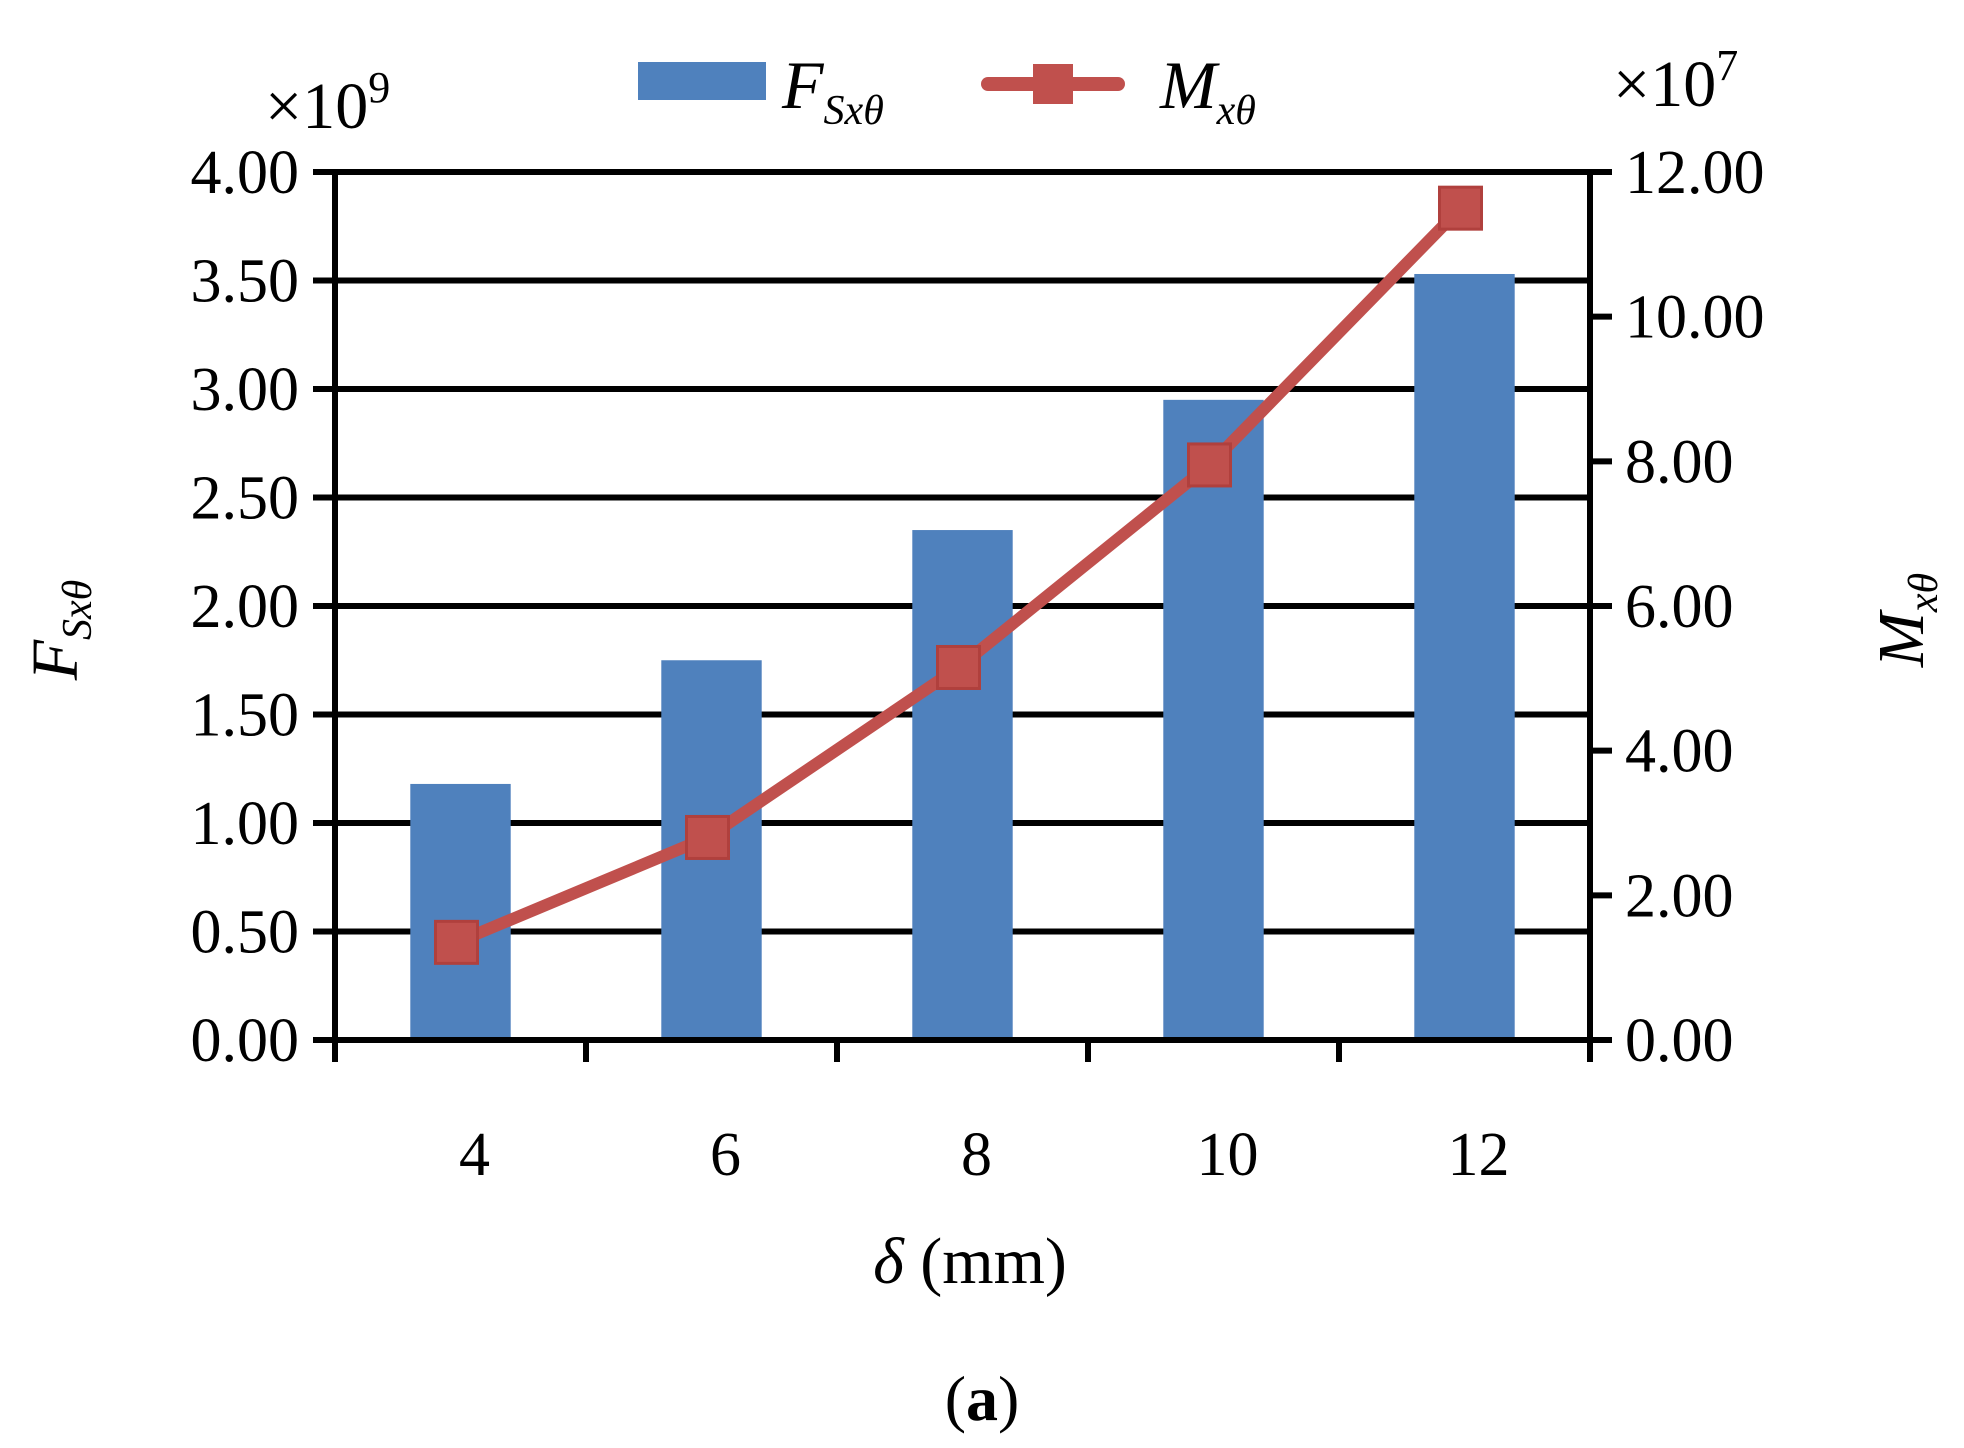 The height and width of the screenshot is (1448, 1964). Describe the element at coordinates (78, 610) in the screenshot. I see `left-axis-label-sub: Sxθ` at that location.